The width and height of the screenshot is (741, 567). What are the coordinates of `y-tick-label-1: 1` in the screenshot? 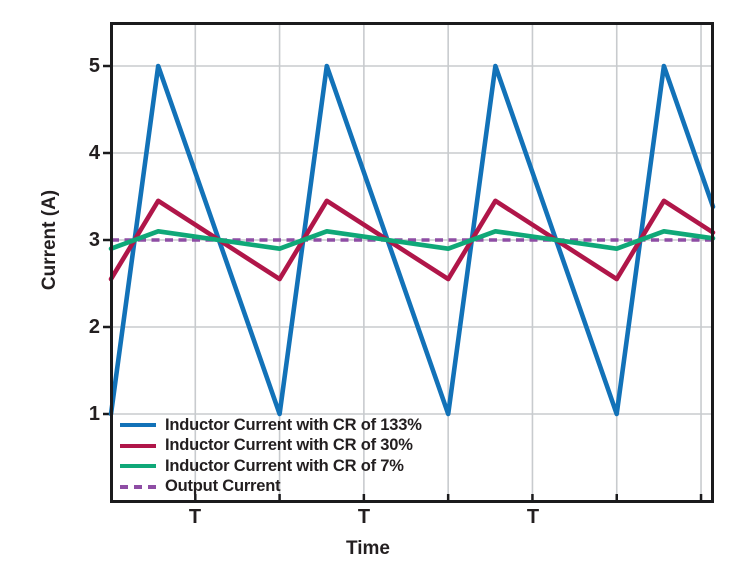 It's located at (94, 414).